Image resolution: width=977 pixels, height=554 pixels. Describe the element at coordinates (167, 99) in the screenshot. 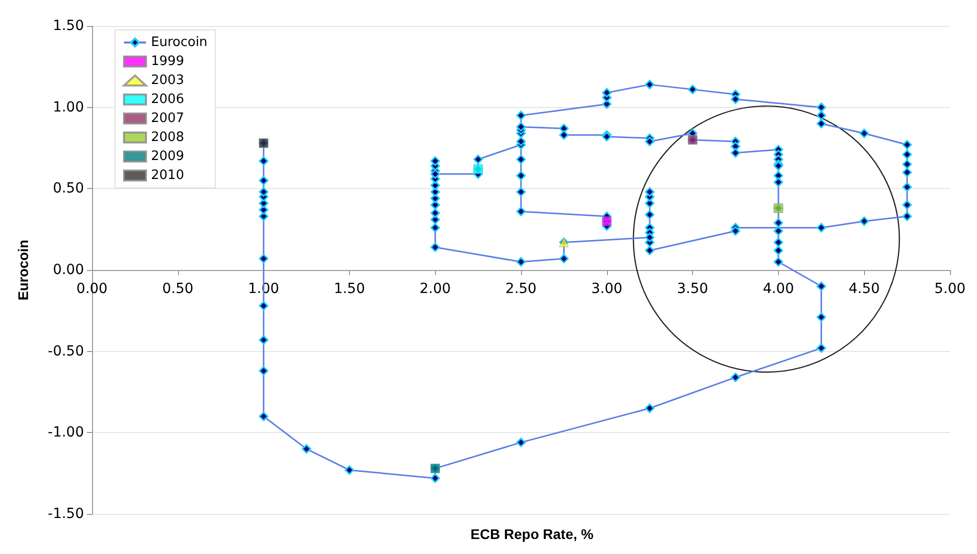

I see `legend-label: 2006` at that location.